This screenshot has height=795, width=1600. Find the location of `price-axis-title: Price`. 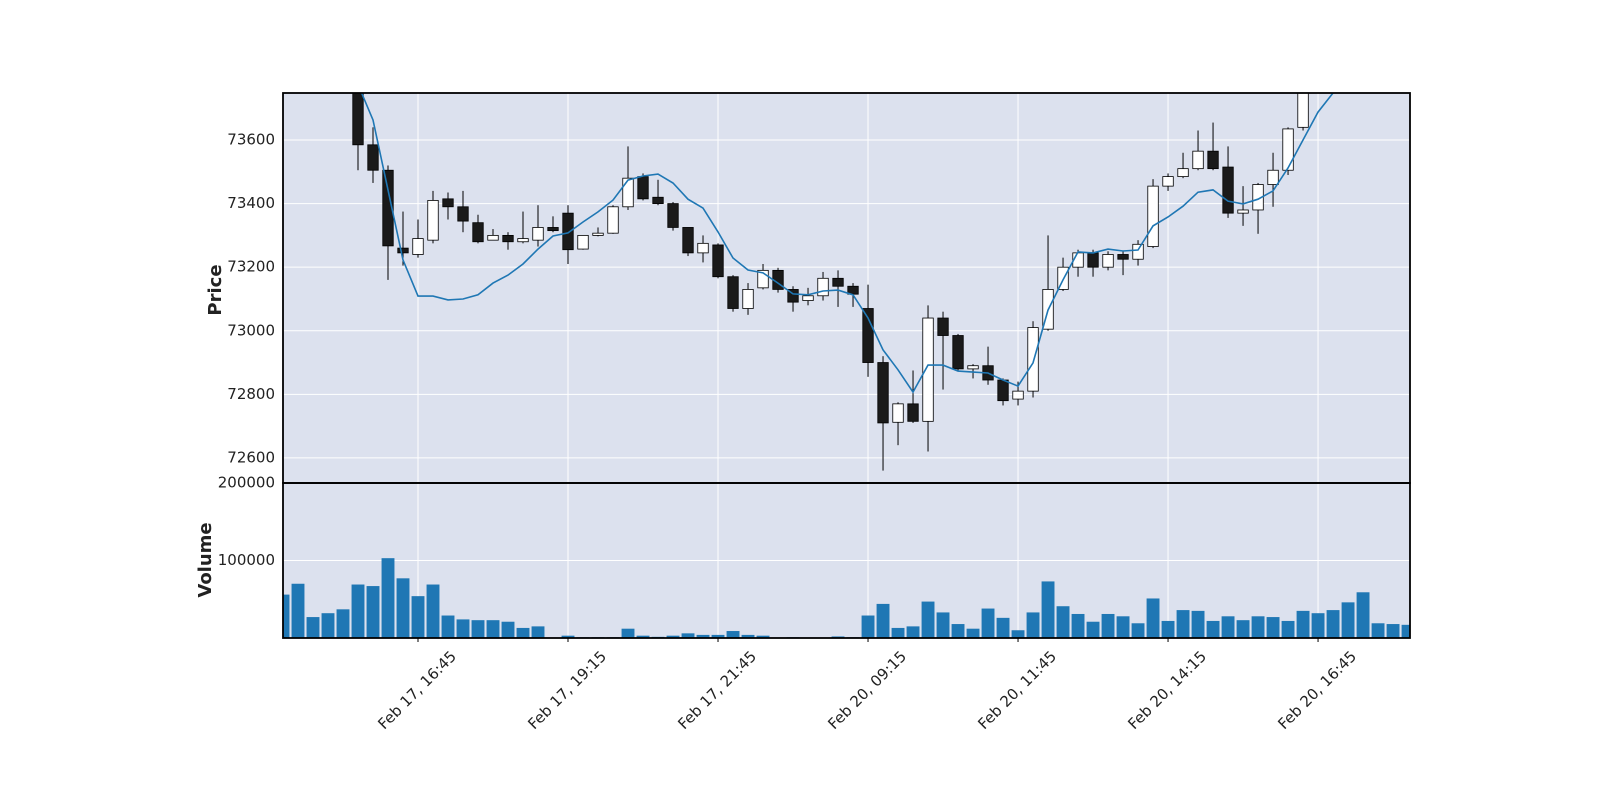

price-axis-title: Price is located at coordinates (215, 289).